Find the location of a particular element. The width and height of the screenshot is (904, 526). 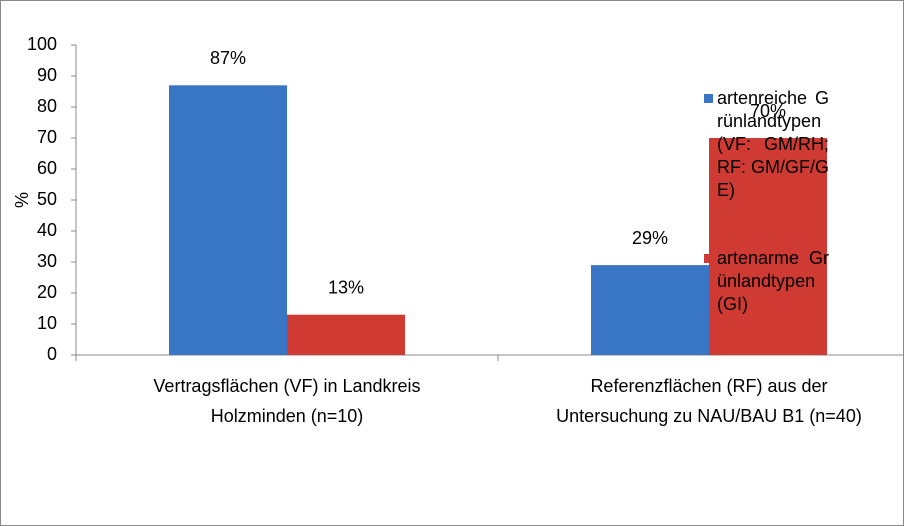

y-tick-label: 70 is located at coordinates (47, 137).